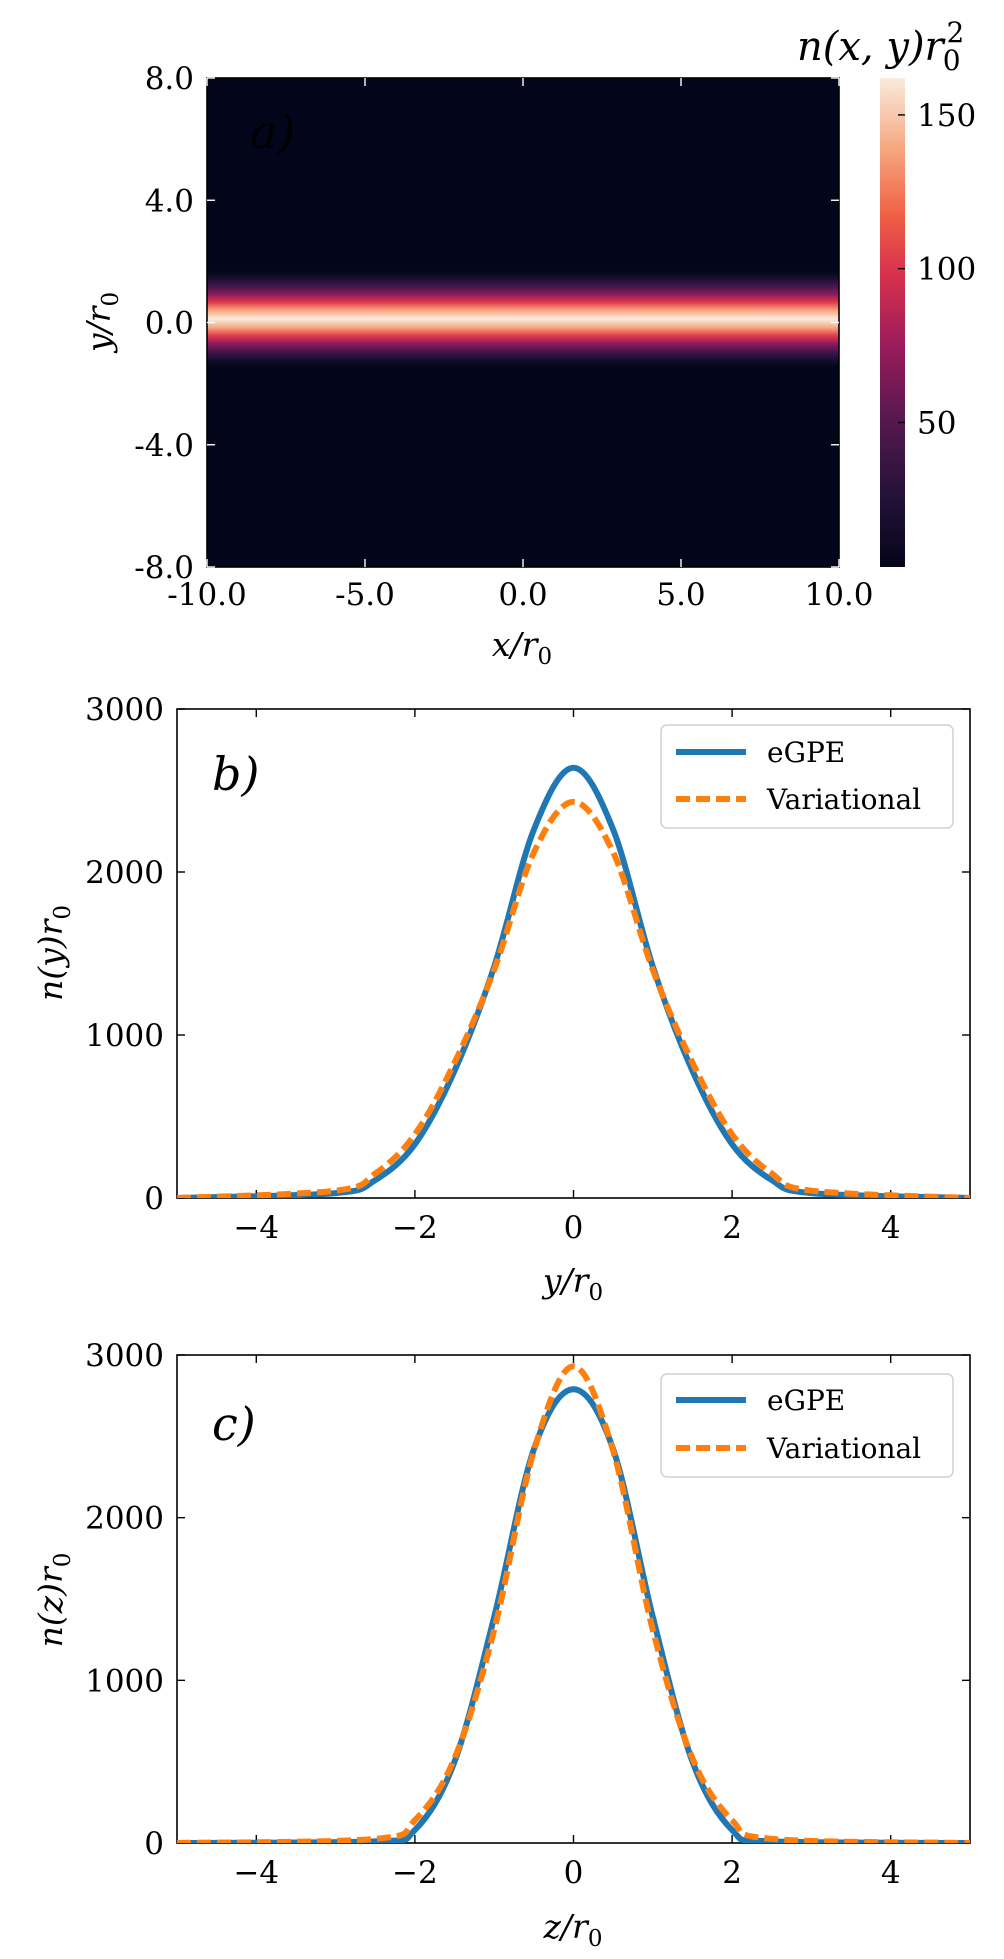 This screenshot has height=1959, width=1004. Describe the element at coordinates (164, 446) in the screenshot. I see `y-tick-label: -4.0` at that location.